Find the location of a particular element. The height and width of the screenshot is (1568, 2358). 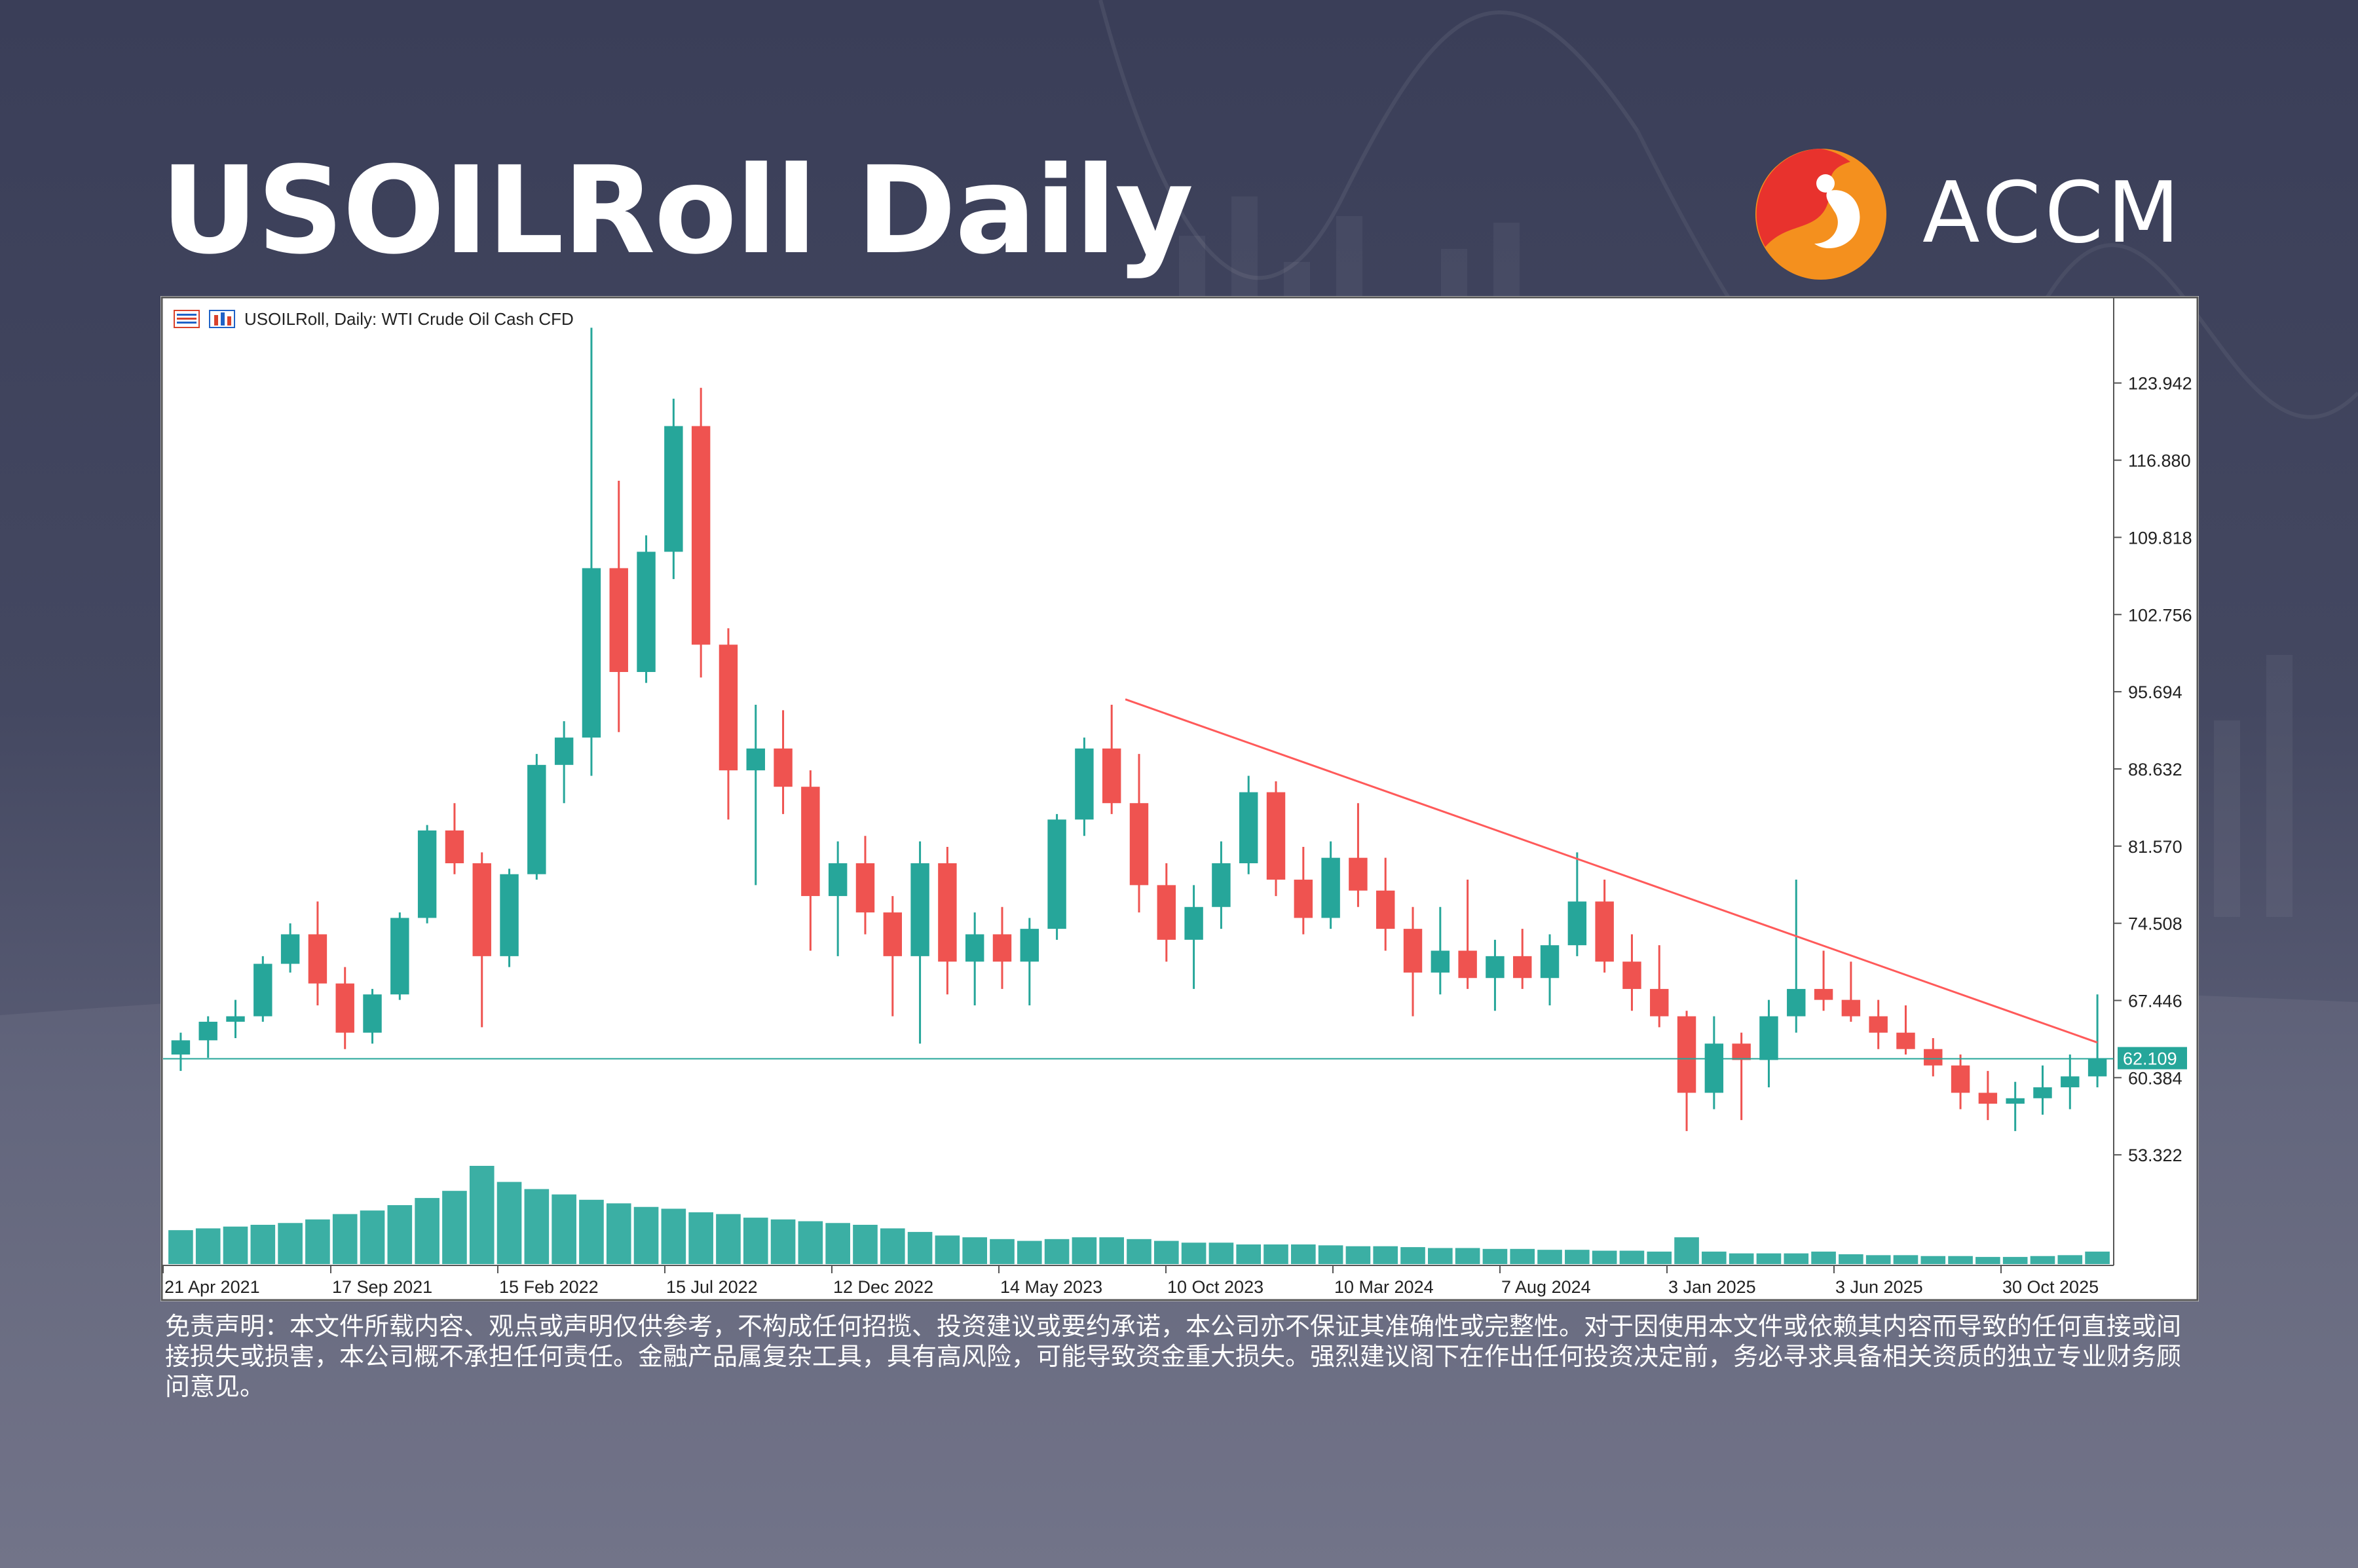

y-tick-label: 67.446 is located at coordinates (2155, 1001).